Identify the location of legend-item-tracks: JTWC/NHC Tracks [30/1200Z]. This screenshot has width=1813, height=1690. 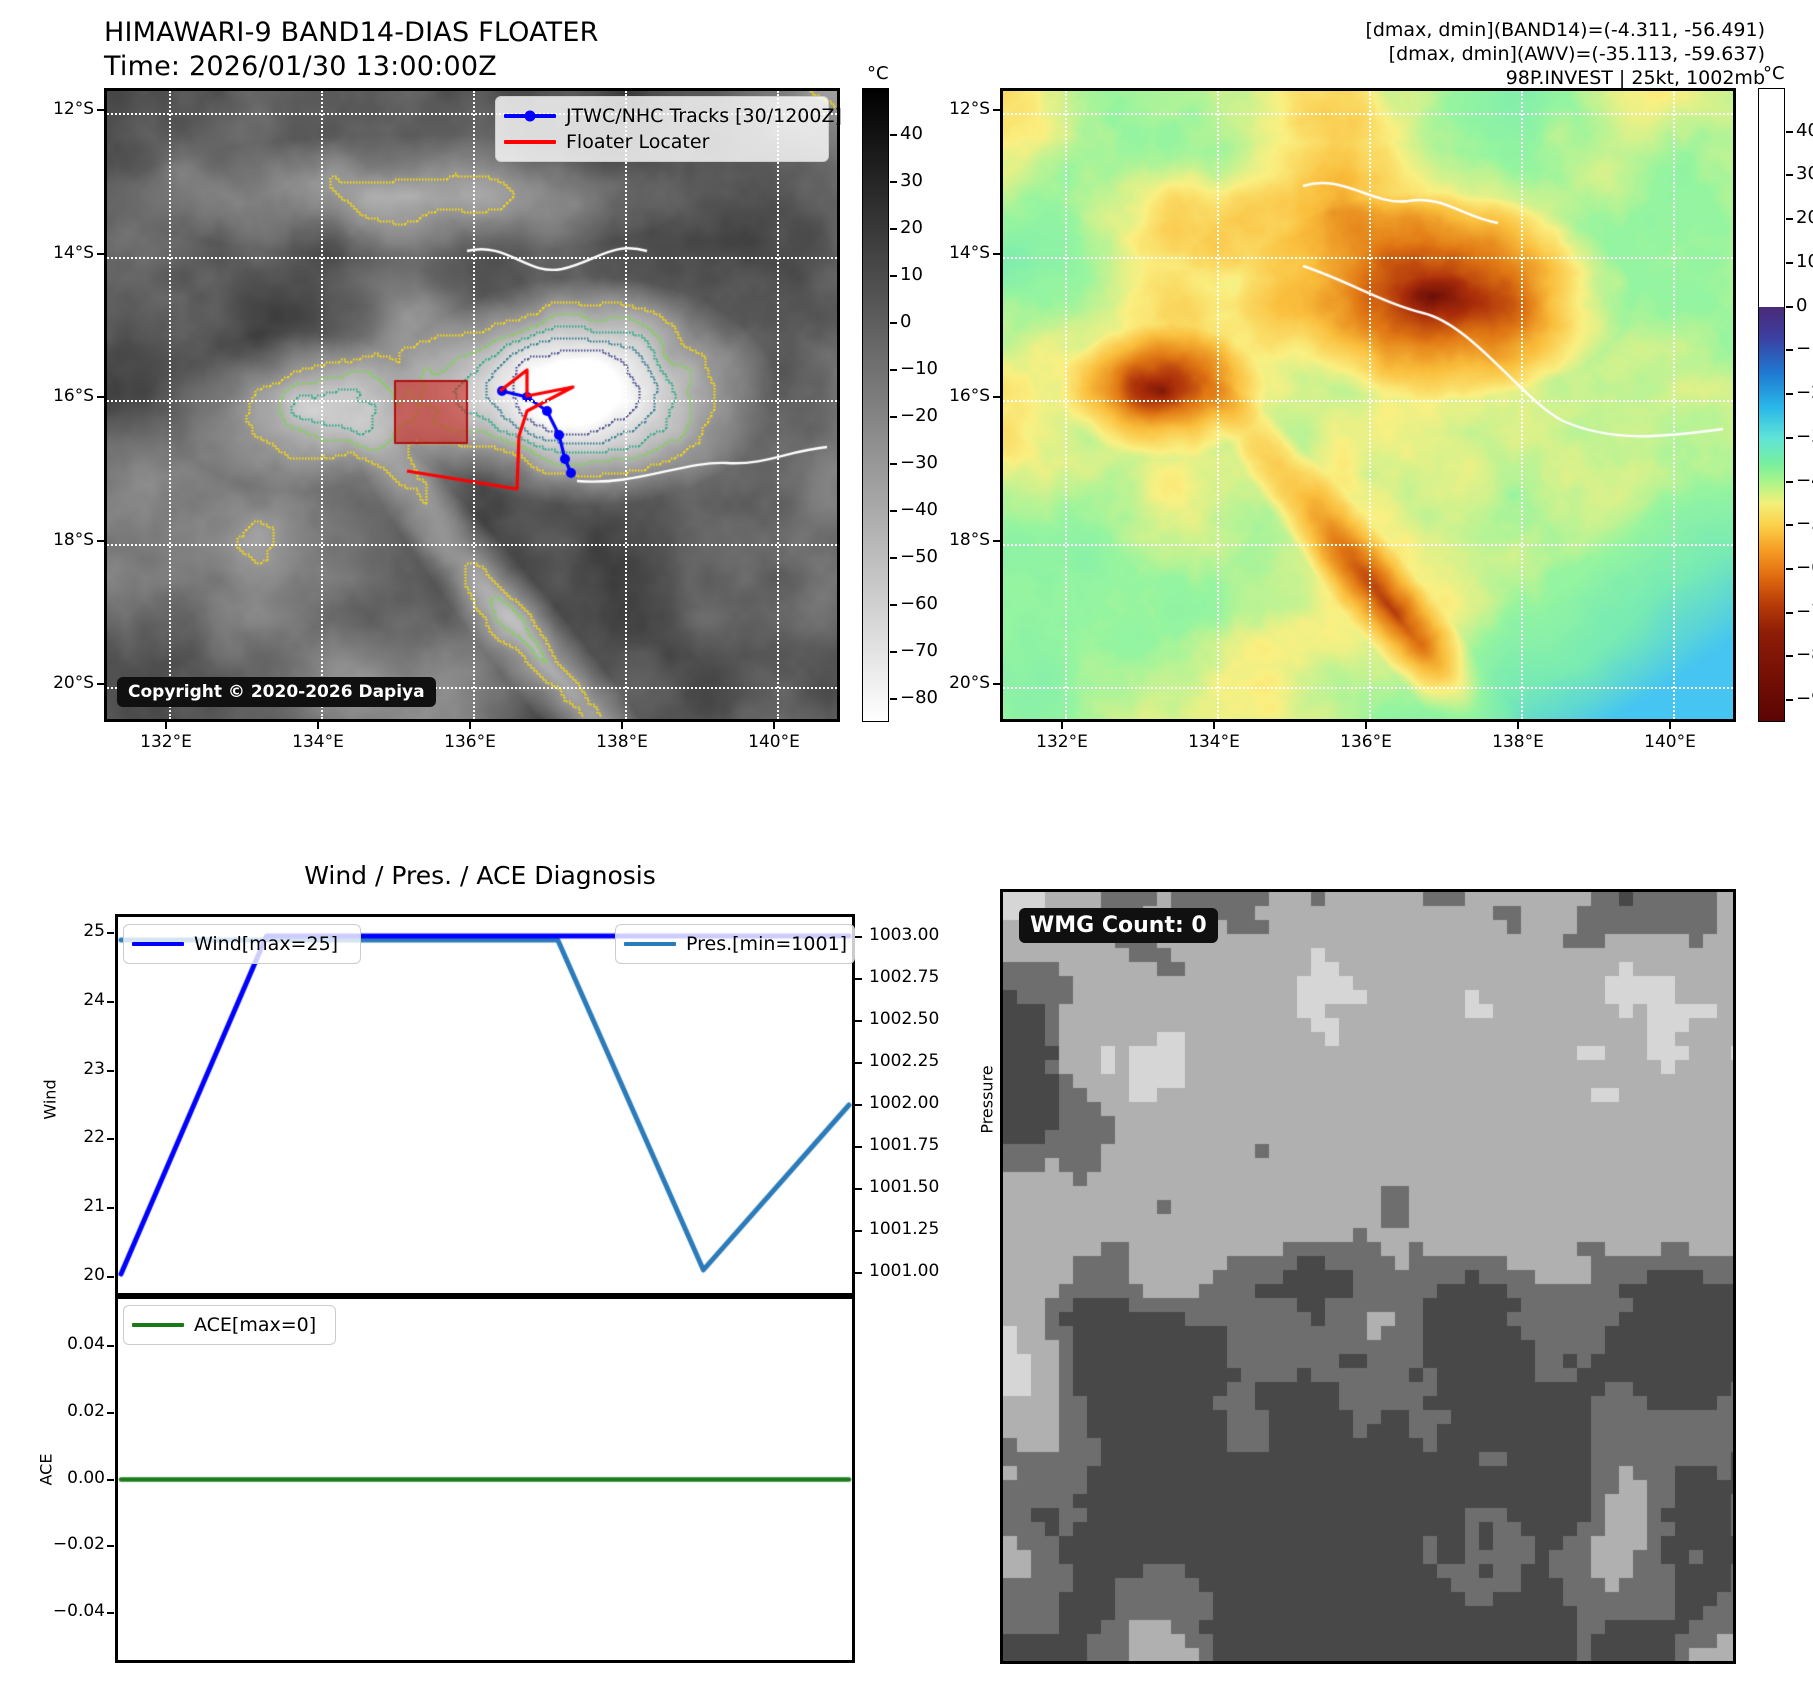
(673, 116).